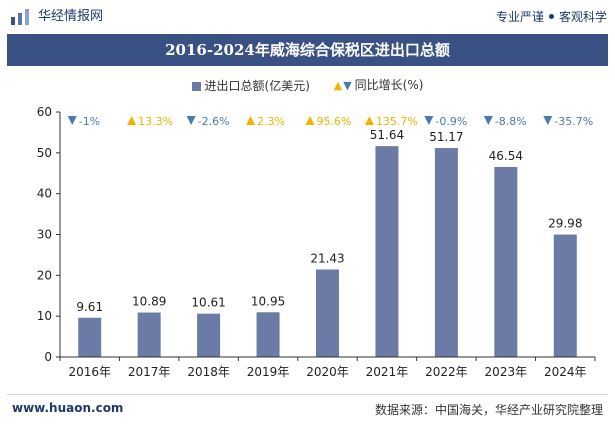 The width and height of the screenshot is (615, 427). What do you see at coordinates (511, 121) in the screenshot?
I see `growth-label: -8.8%` at bounding box center [511, 121].